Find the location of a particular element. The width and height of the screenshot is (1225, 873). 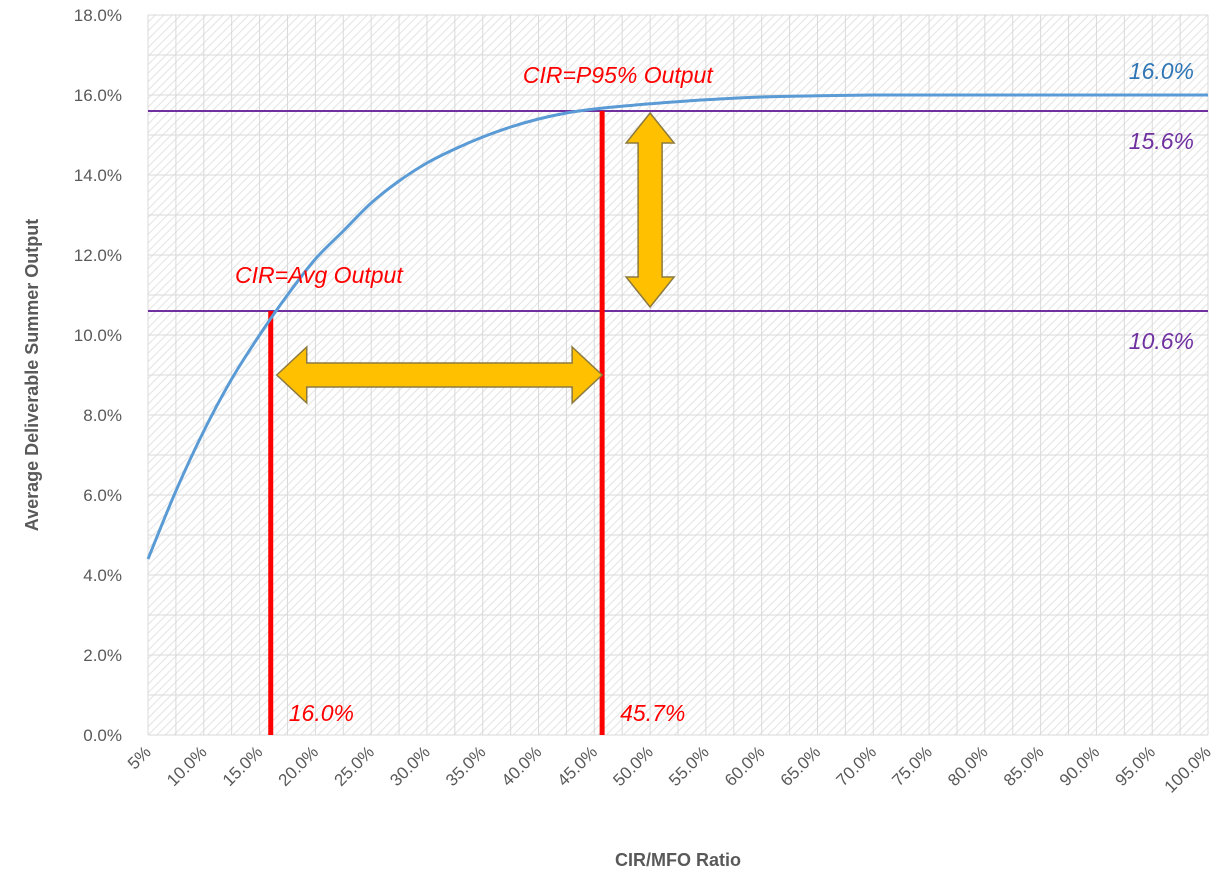

arrows is located at coordinates (475, 258).